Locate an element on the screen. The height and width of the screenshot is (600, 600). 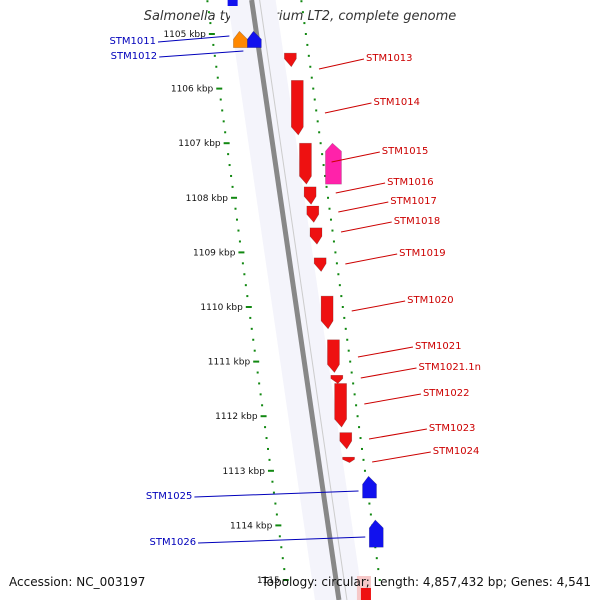
gene-label: STM1026 is located at coordinates (173, 542).